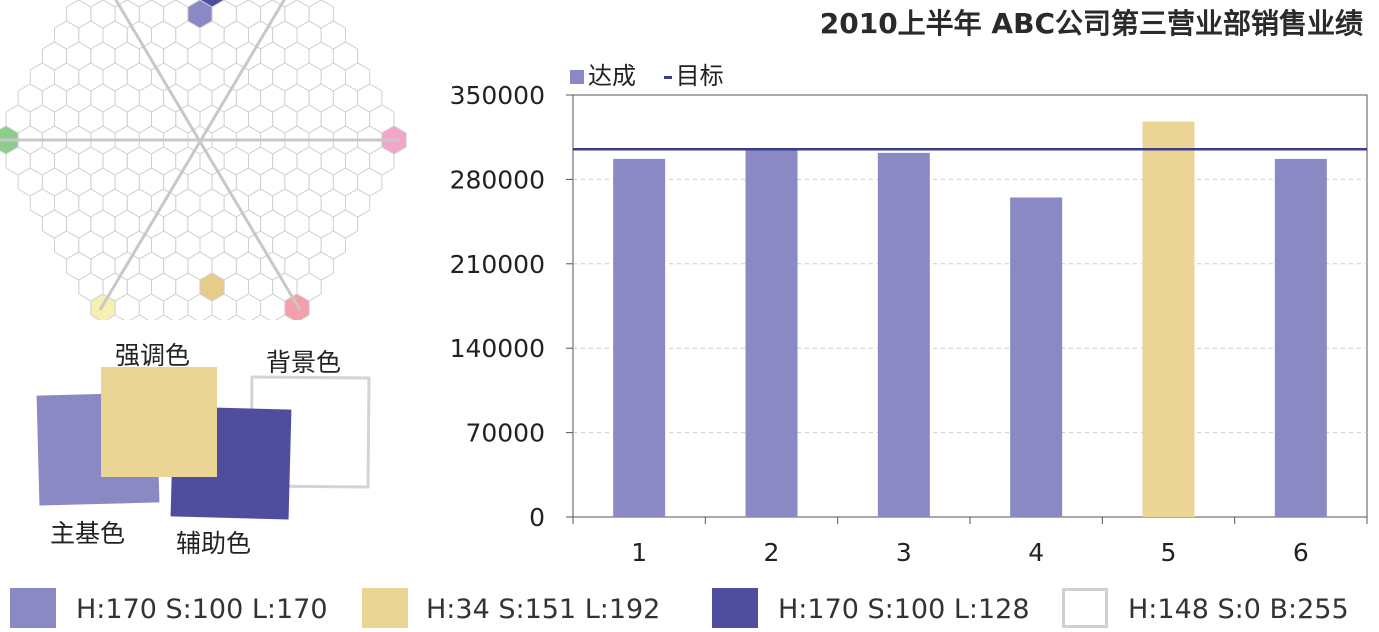  Describe the element at coordinates (699, 76) in the screenshot. I see `legend-label-target: 目标` at that location.